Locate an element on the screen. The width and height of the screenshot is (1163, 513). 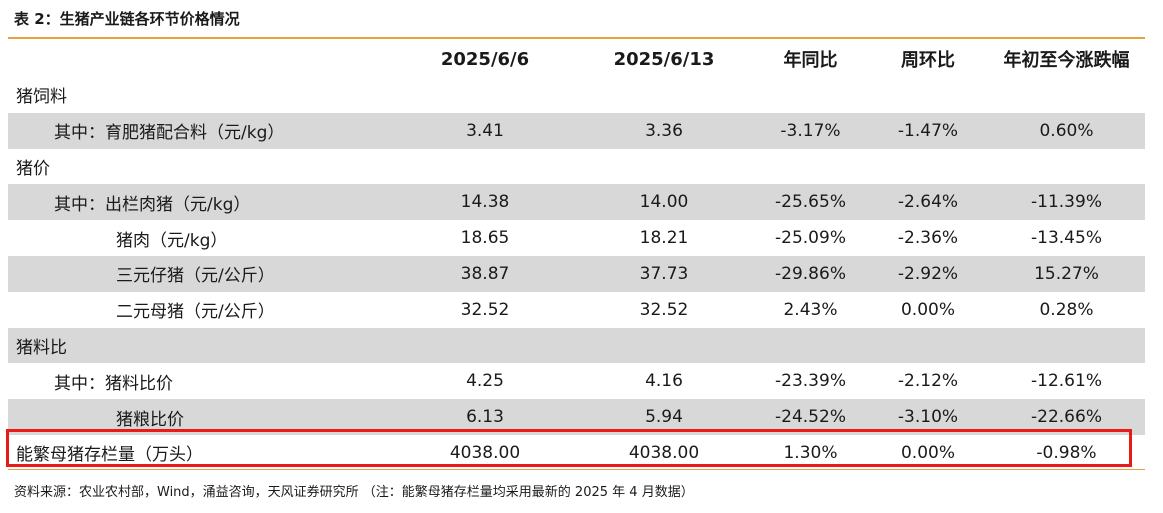
header-cell: 2025/6/13 is located at coordinates (664, 59).